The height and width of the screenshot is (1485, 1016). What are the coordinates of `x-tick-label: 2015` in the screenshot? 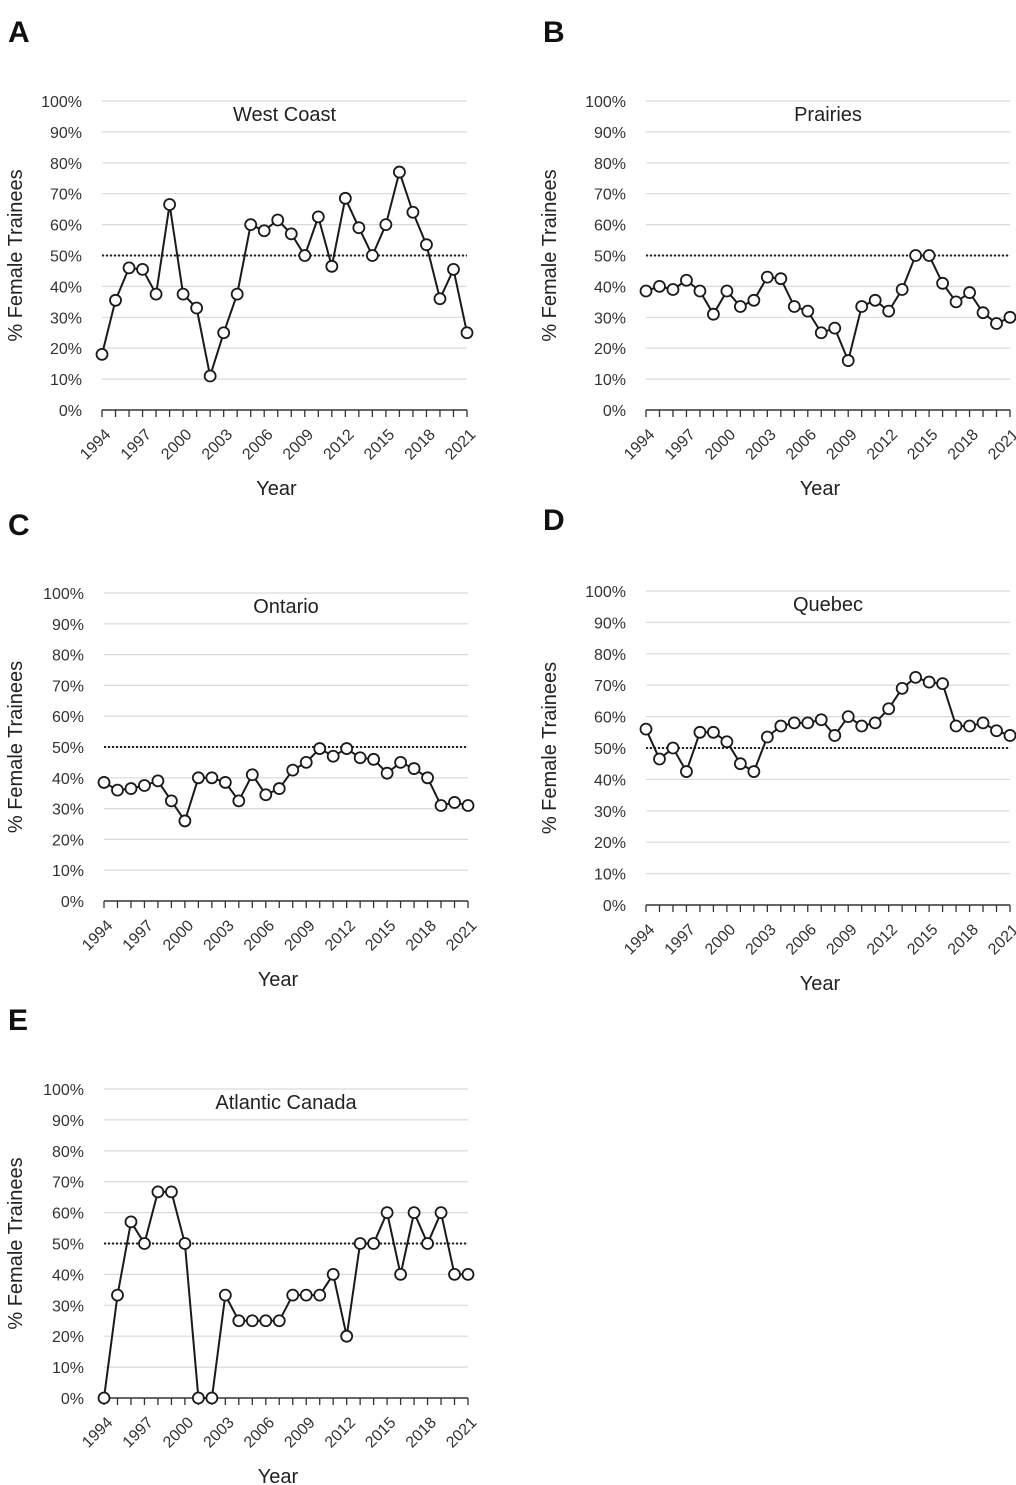 It's located at (922, 939).